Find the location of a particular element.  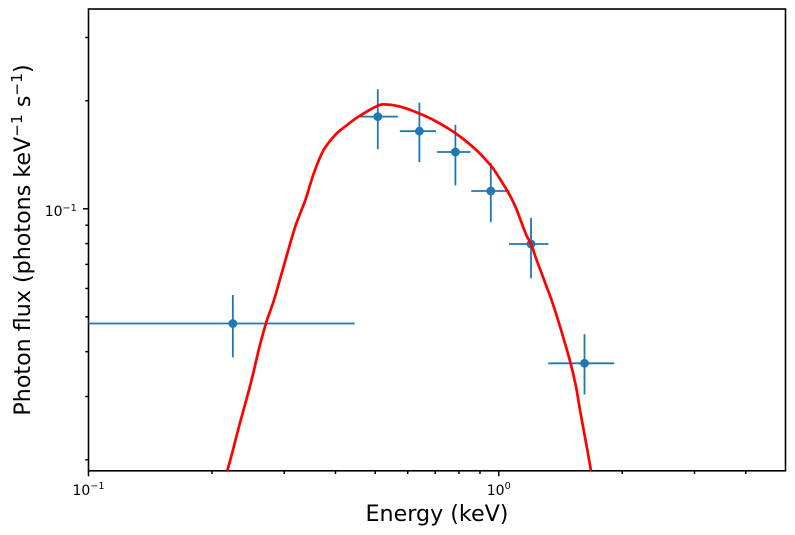

x-axis-label: Energy (keV) is located at coordinates (437, 514).